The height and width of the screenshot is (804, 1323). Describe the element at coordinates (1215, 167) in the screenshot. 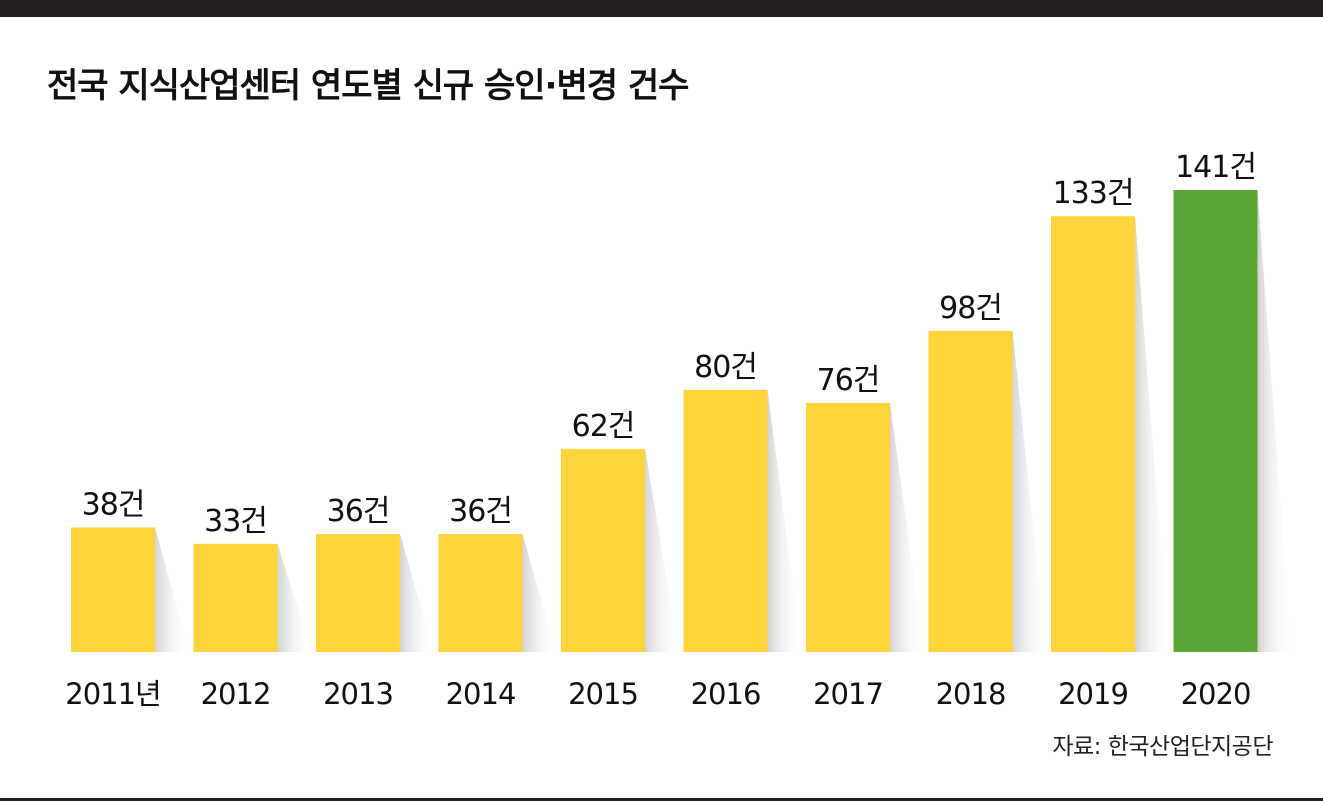

I see `value-label: 141건` at that location.